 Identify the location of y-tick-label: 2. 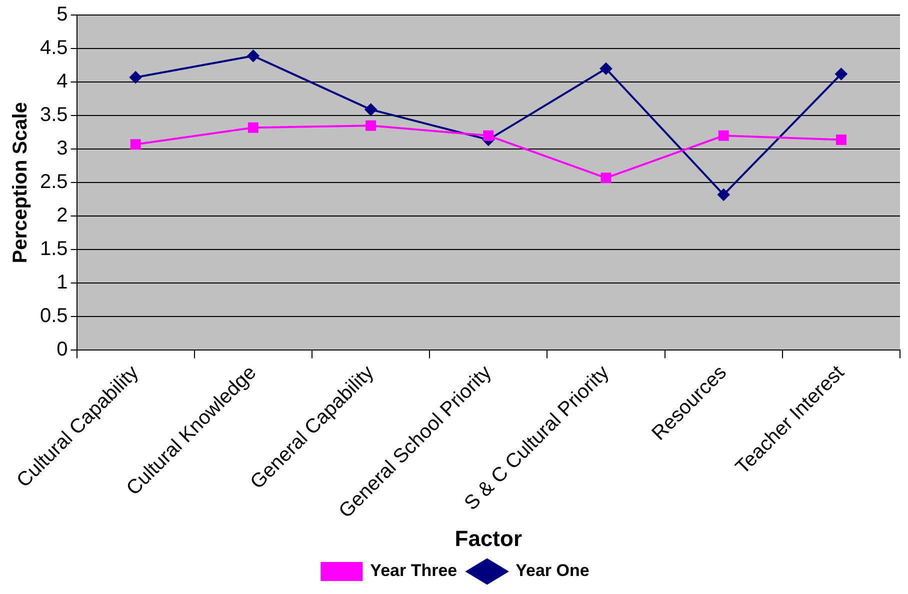
(62, 215).